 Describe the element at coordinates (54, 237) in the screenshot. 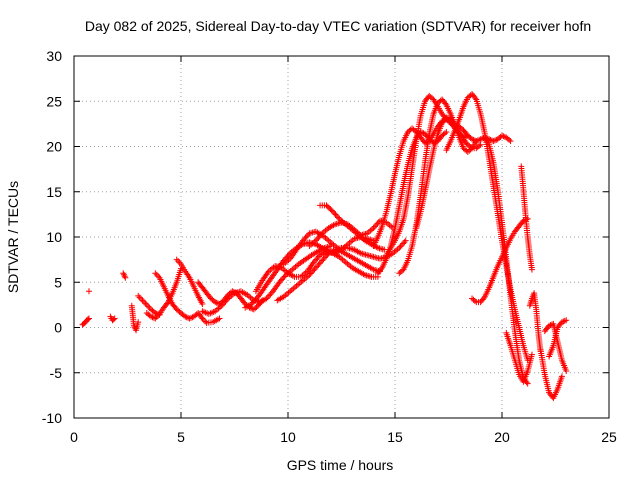

I see `y-tick-label: 10` at that location.